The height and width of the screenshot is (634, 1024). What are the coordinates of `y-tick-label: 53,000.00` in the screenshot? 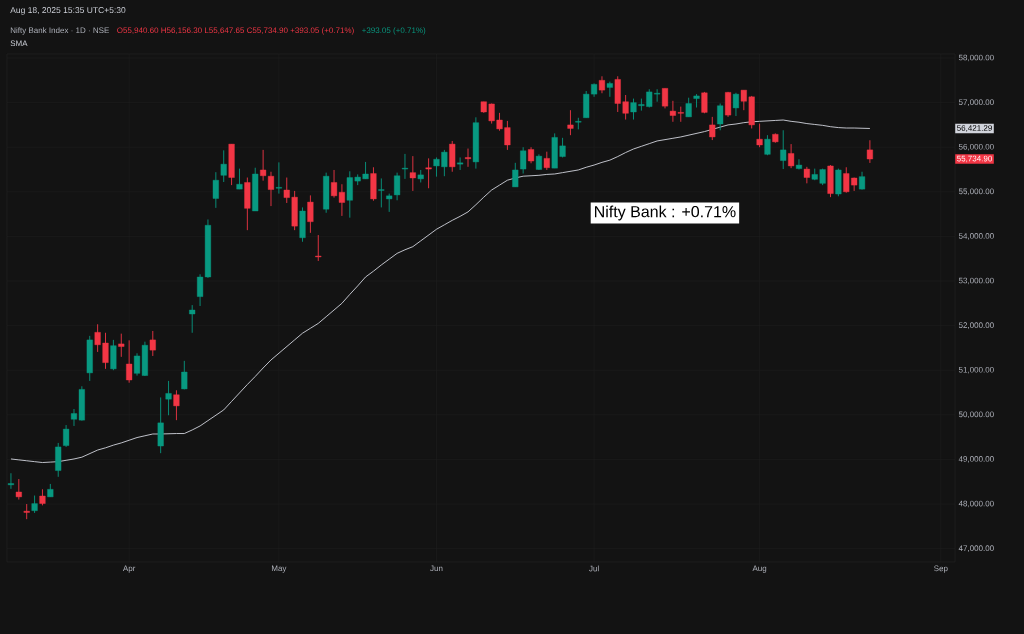 It's located at (976, 281).